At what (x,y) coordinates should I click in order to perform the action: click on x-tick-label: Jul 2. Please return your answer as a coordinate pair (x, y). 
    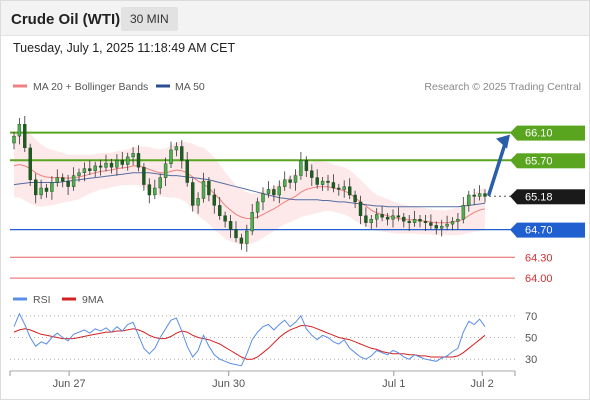
    Looking at the image, I should click on (482, 384).